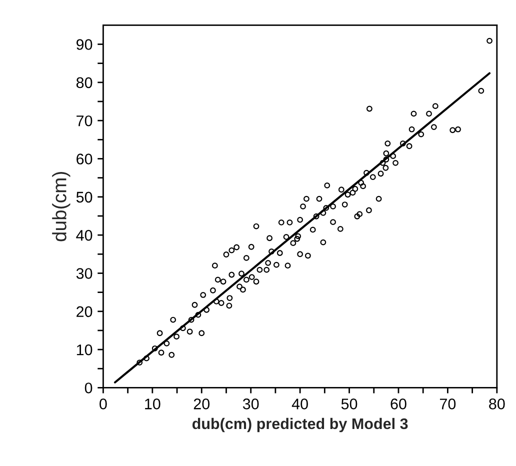 This screenshot has width=516, height=466. I want to click on x-tick-label: 50, so click(349, 404).